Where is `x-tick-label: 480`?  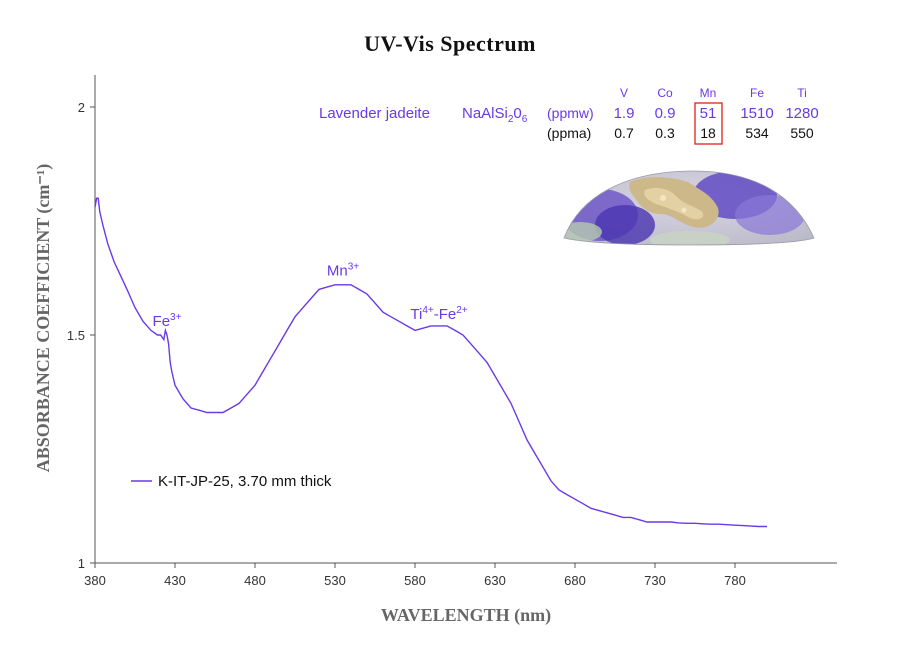
x-tick-label: 480 is located at coordinates (255, 580).